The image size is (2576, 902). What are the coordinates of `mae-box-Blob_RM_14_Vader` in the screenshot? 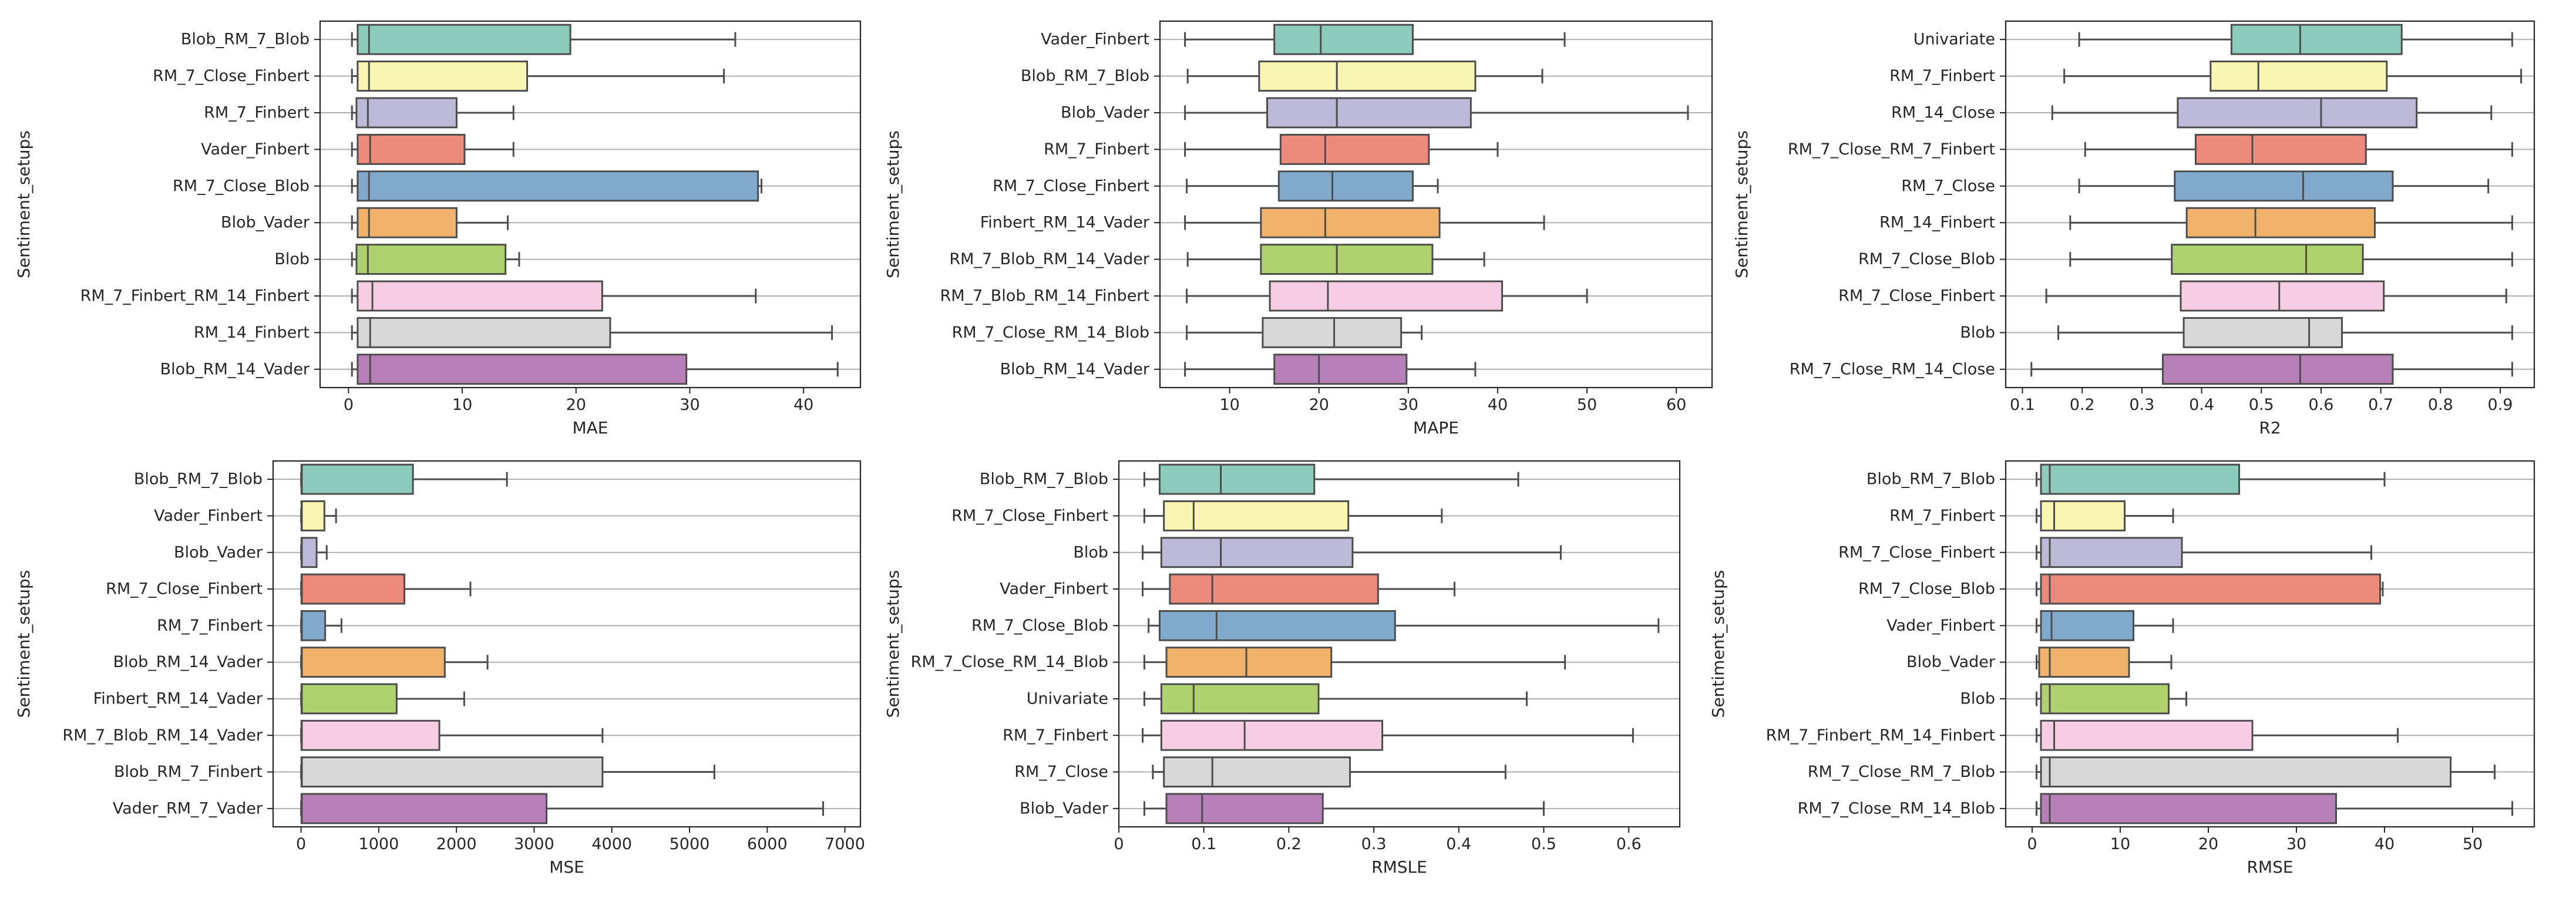 It's located at (595, 370).